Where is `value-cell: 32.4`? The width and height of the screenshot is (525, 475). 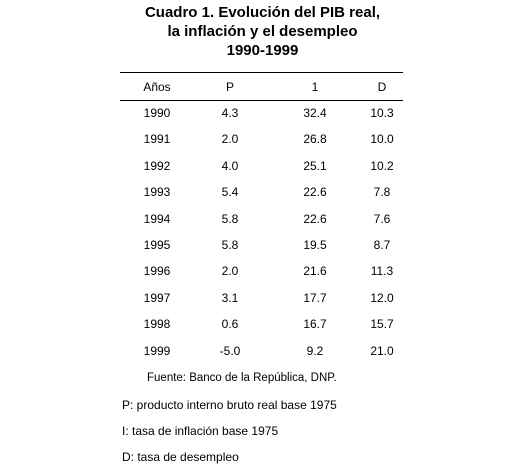 value-cell: 32.4 is located at coordinates (315, 113).